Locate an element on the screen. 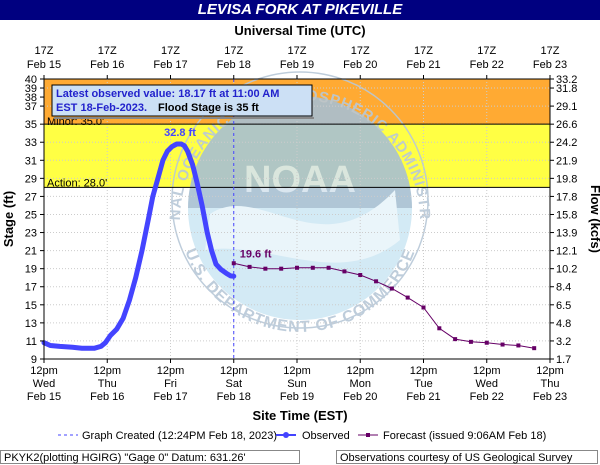 This screenshot has width=600, height=465. y-right-tick-label: 26.6 is located at coordinates (566, 125).